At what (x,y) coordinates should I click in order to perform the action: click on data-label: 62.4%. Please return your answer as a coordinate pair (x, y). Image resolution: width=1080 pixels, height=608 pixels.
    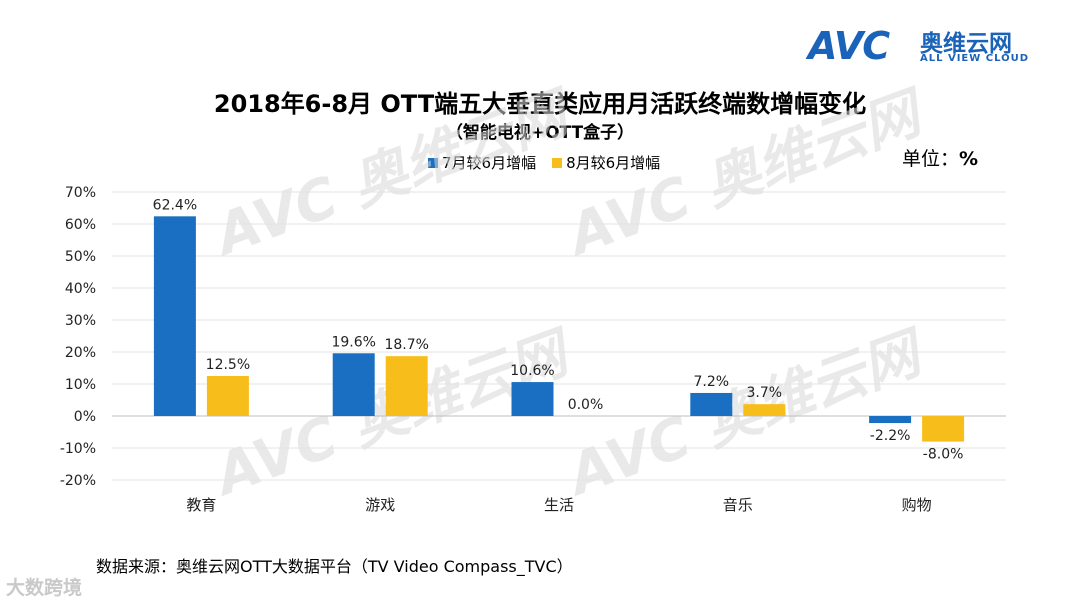
    Looking at the image, I should click on (175, 205).